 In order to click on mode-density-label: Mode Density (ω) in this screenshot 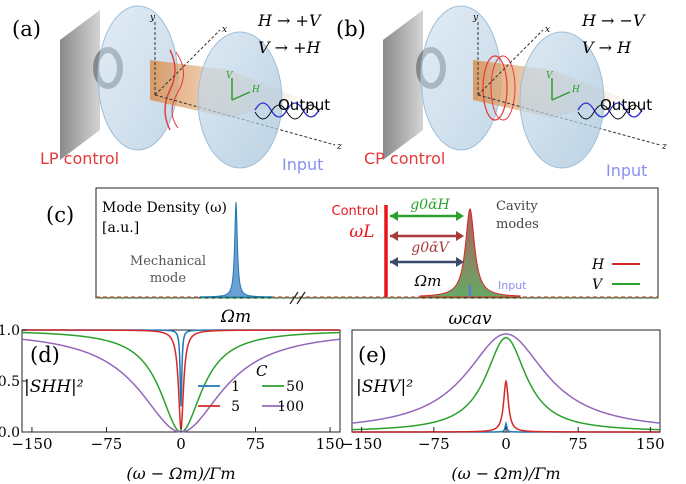, I will do `click(164, 208)`.